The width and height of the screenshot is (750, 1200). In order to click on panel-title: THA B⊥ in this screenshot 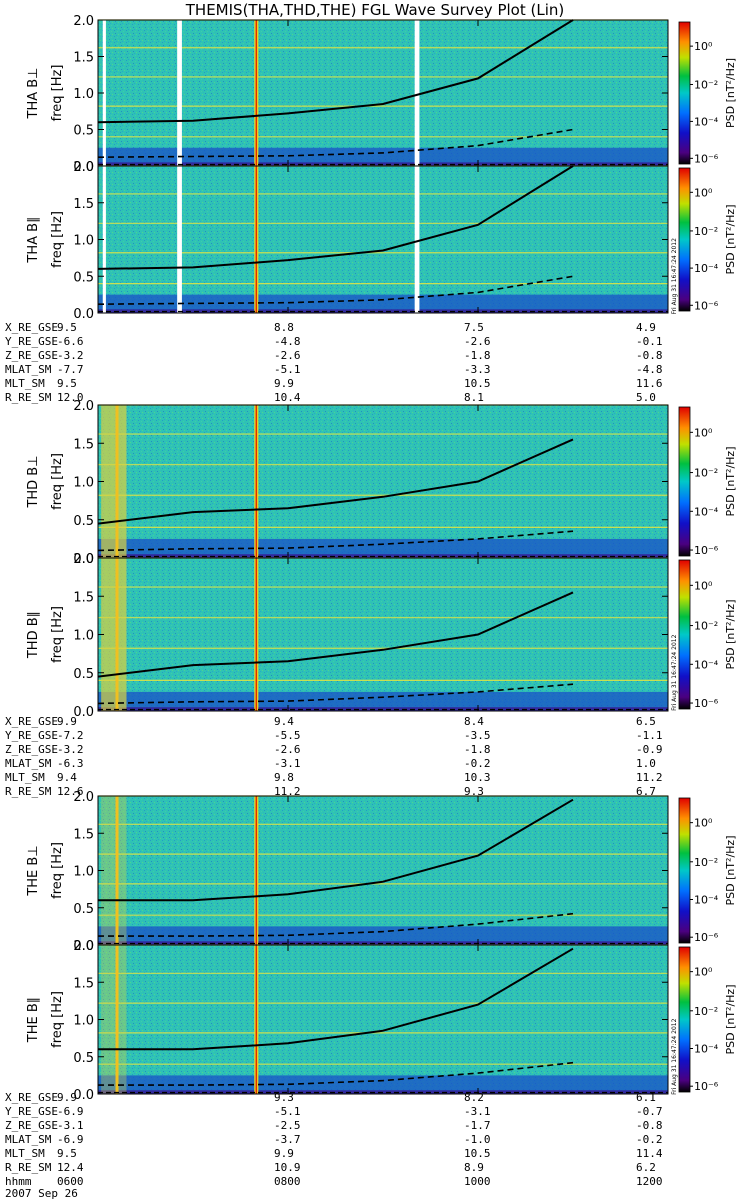, I will do `click(33, 94)`.